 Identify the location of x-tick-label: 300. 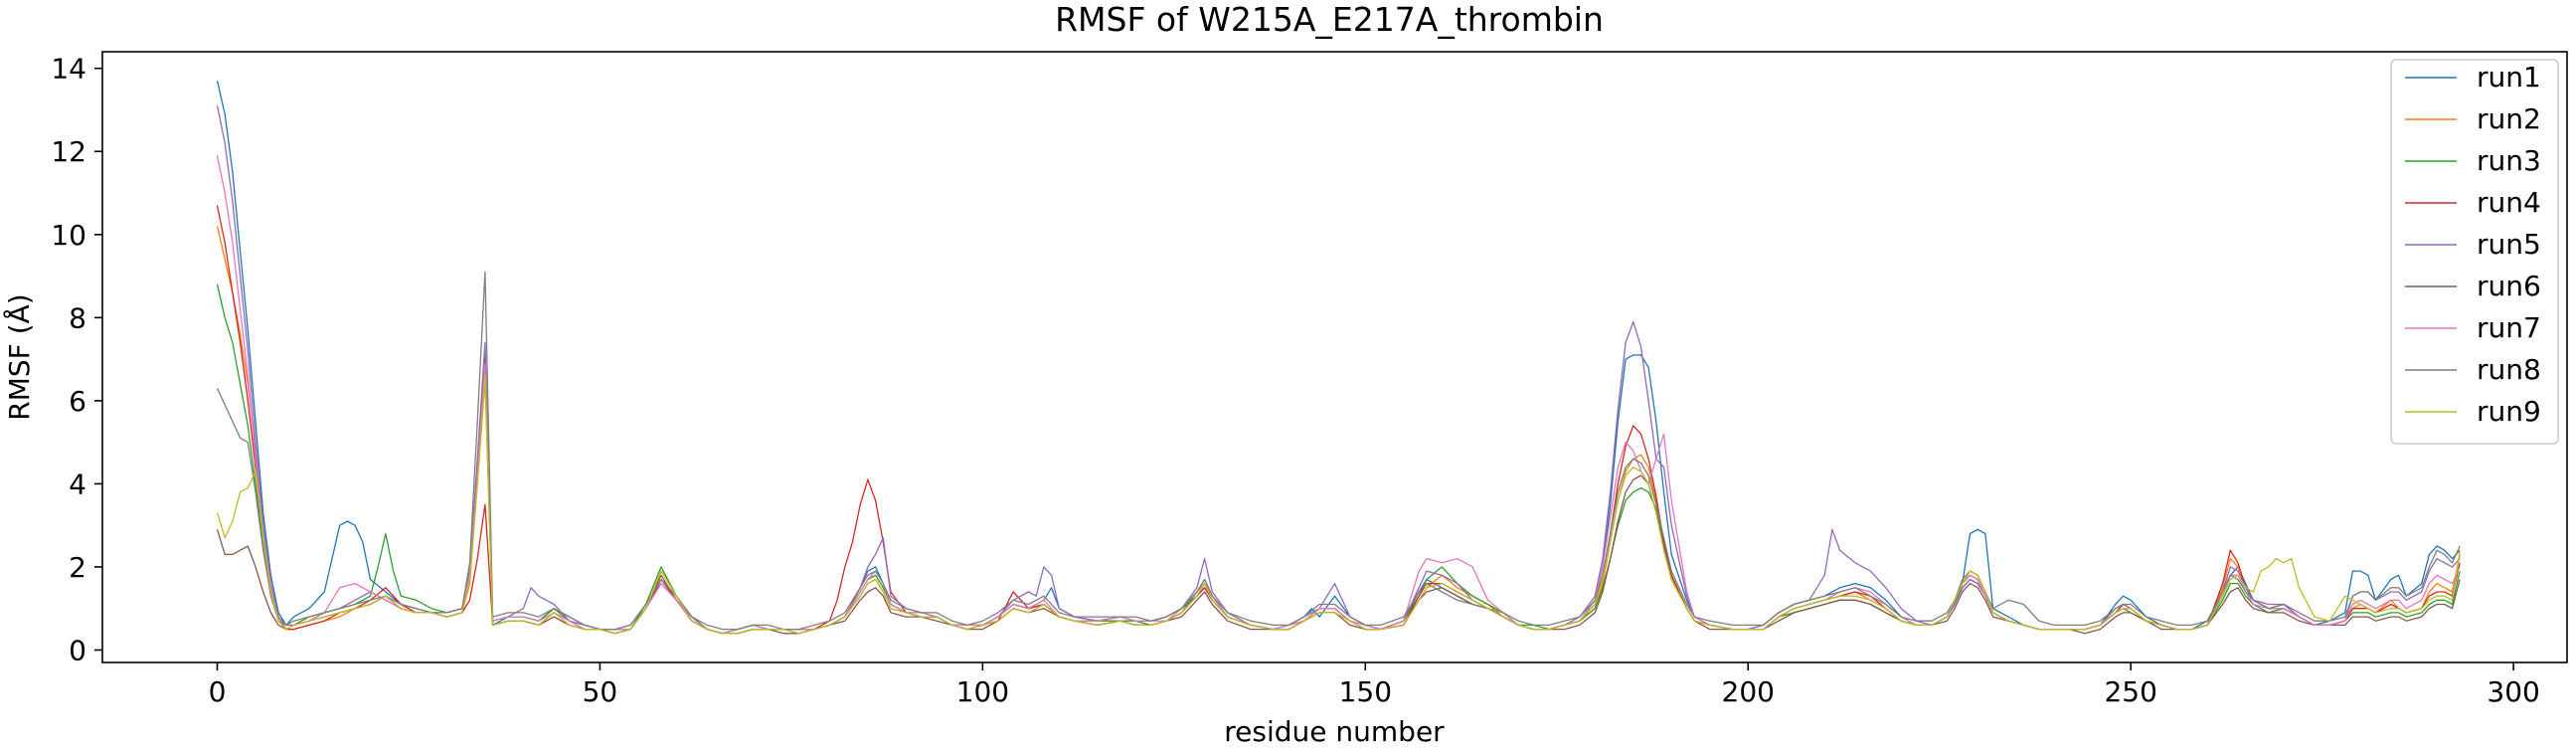
(2513, 692).